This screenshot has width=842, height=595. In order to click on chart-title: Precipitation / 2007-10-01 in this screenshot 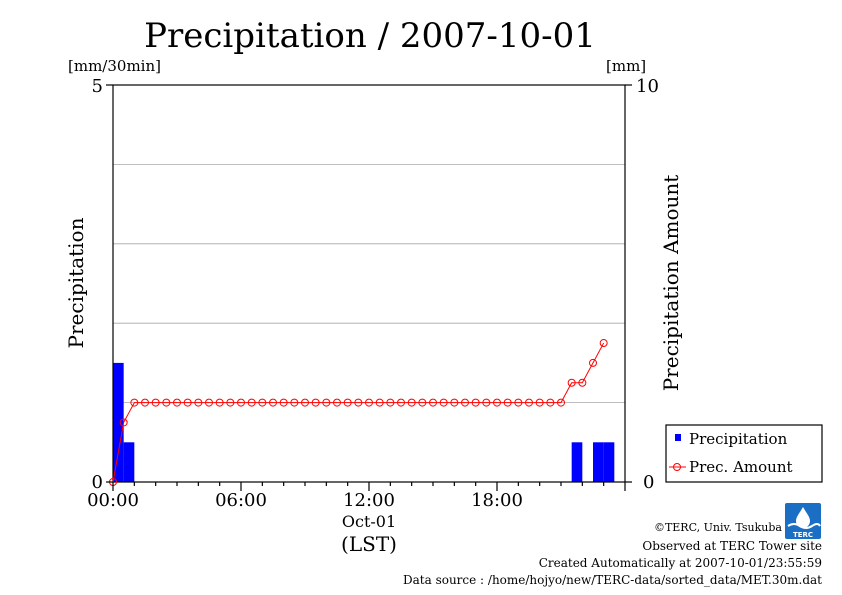, I will do `click(370, 36)`.